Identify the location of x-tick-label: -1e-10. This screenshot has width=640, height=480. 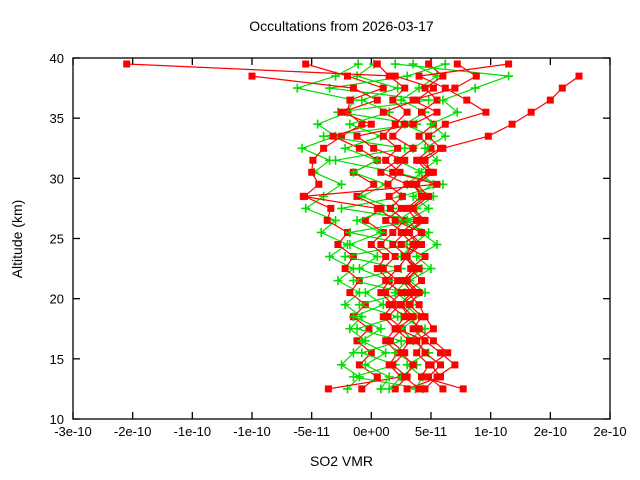
(193, 431).